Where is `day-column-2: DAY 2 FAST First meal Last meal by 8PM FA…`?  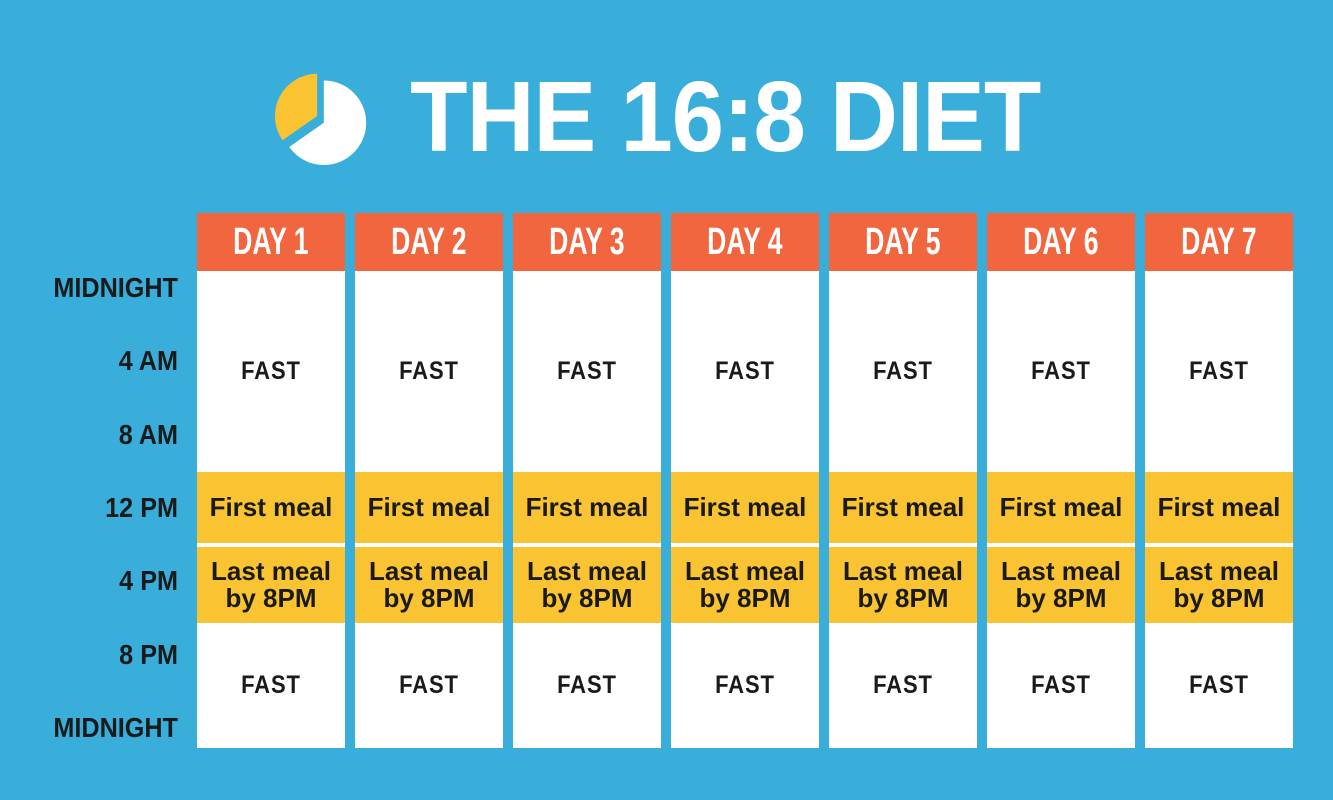 day-column-2: DAY 2 FAST First meal Last meal by 8PM FA… is located at coordinates (429, 480).